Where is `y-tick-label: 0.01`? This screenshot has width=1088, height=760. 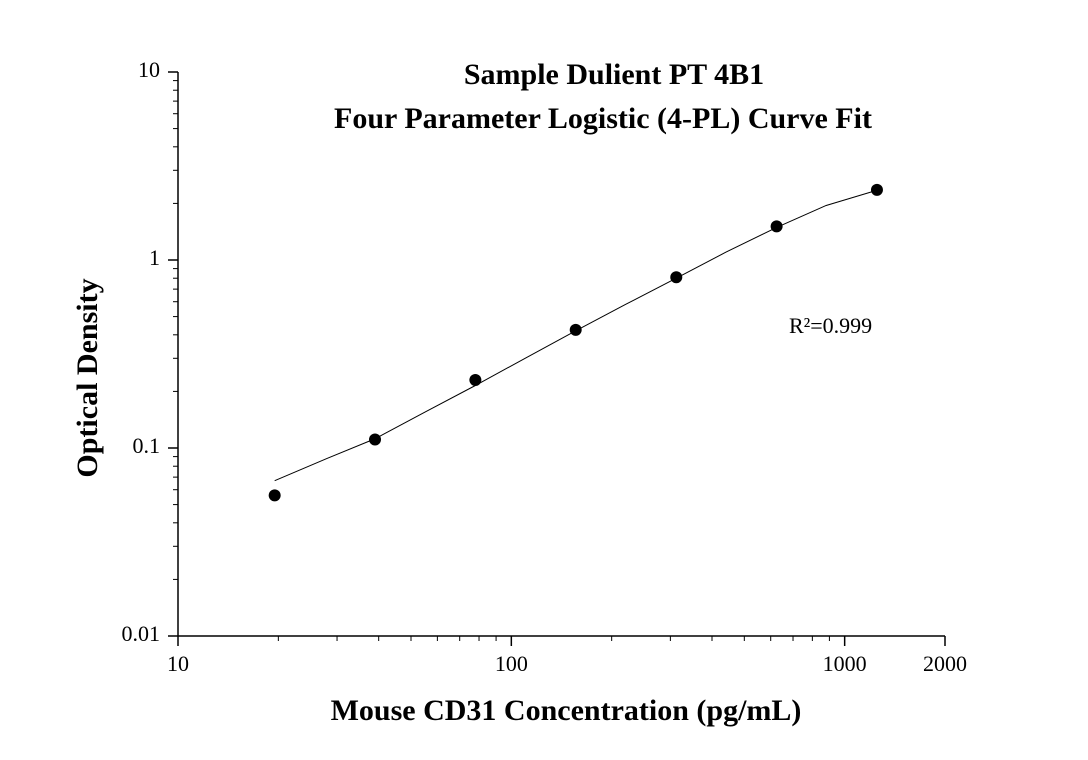 y-tick-label: 0.01 is located at coordinates (141, 633).